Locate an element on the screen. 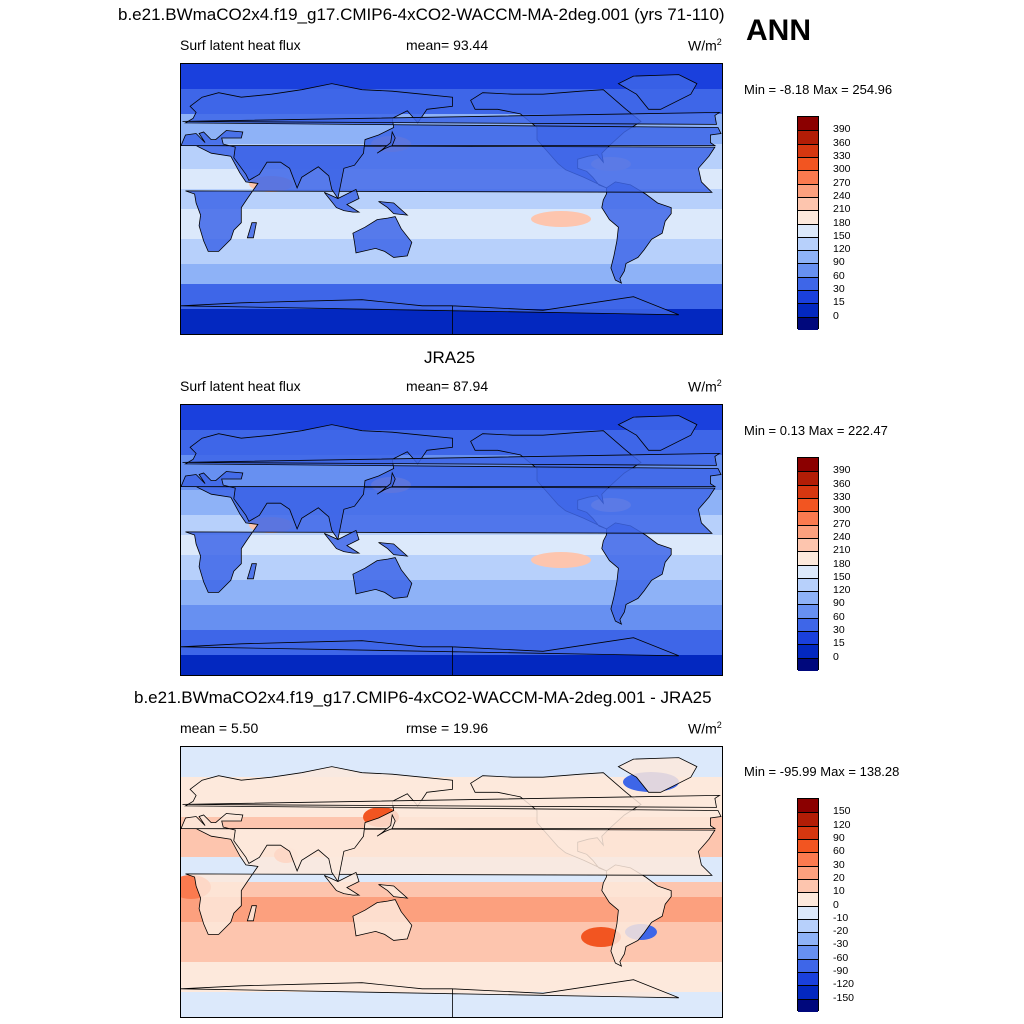 The image size is (1024, 1024). panel1-map is located at coordinates (451, 199).